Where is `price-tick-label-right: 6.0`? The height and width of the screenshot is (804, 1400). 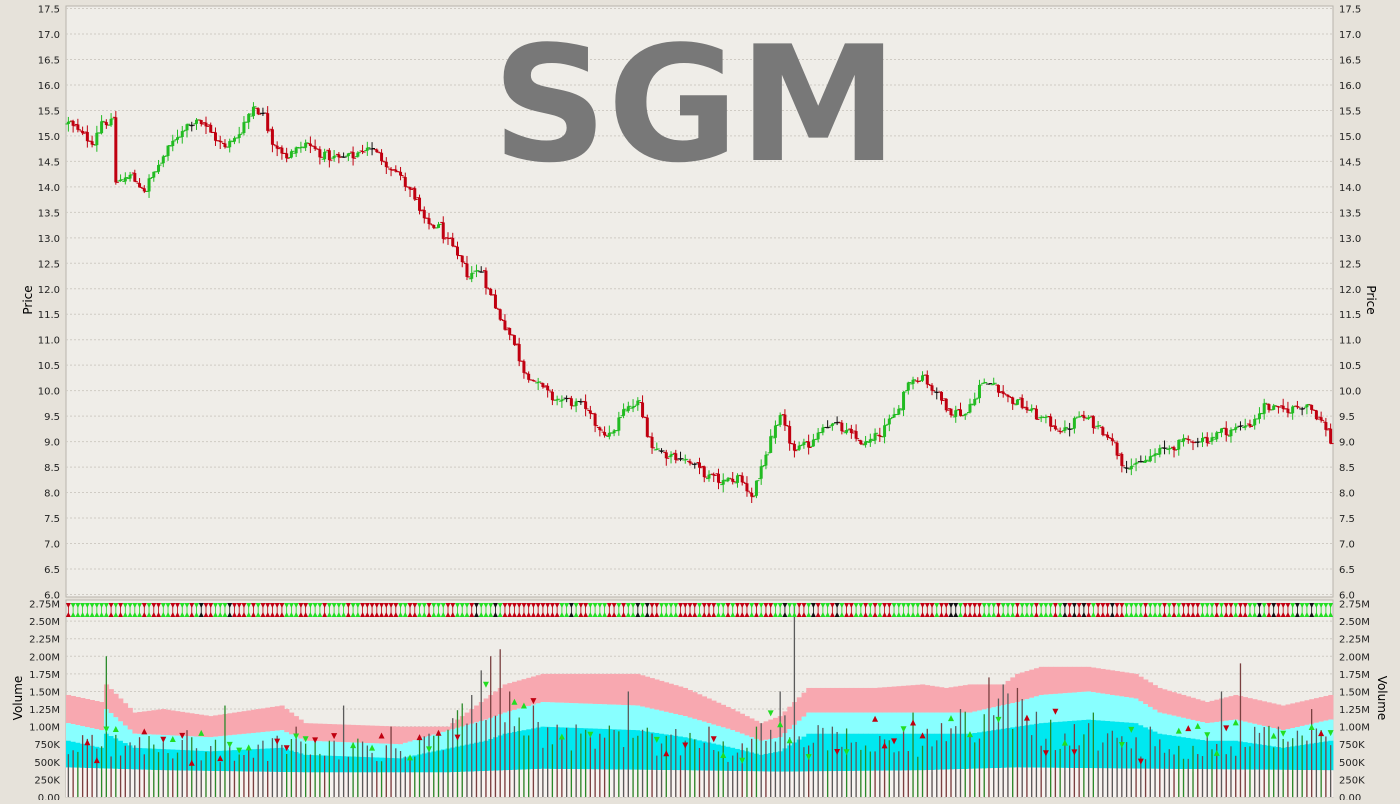
price-tick-label-right: 6.0 is located at coordinates (1347, 595).